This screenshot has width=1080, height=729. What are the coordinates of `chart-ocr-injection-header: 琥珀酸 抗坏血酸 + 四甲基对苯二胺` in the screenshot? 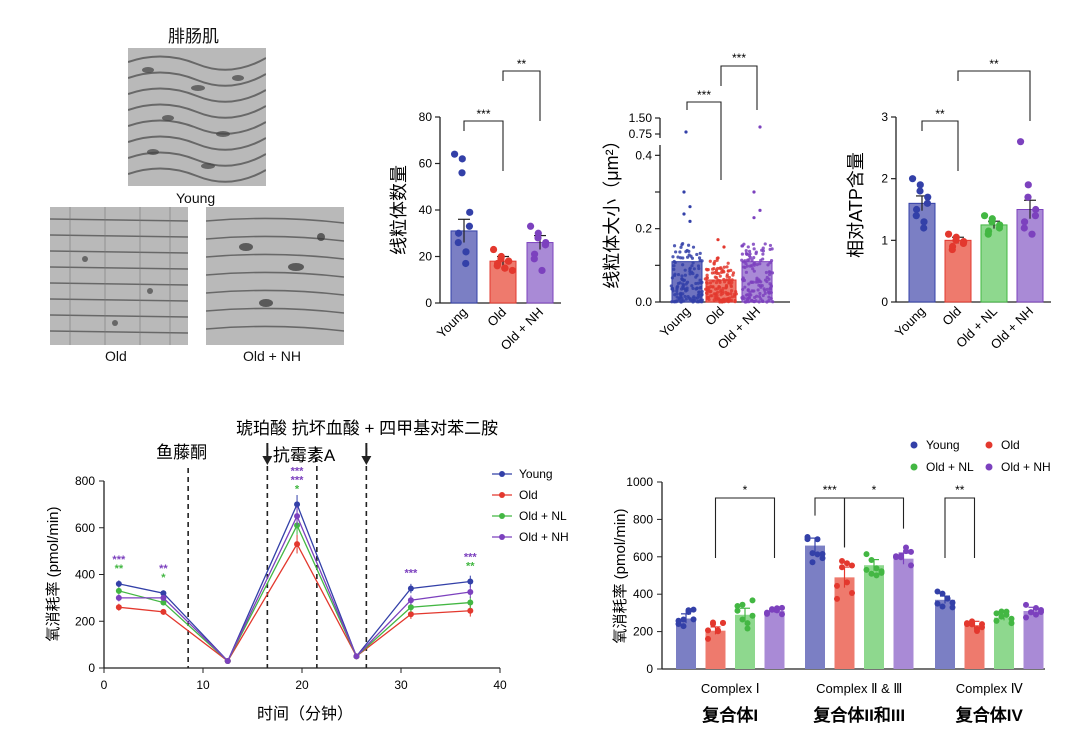 It's located at (367, 428).